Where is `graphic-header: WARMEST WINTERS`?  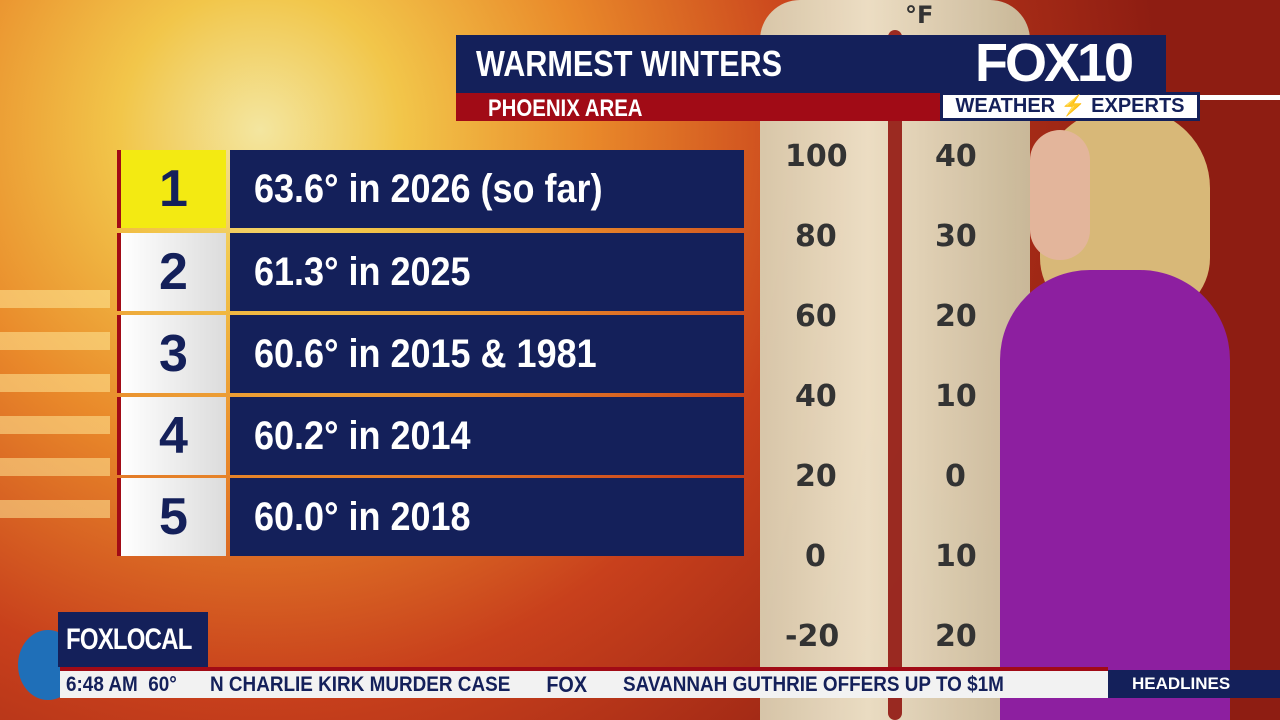
graphic-header: WARMEST WINTERS is located at coordinates (698, 64).